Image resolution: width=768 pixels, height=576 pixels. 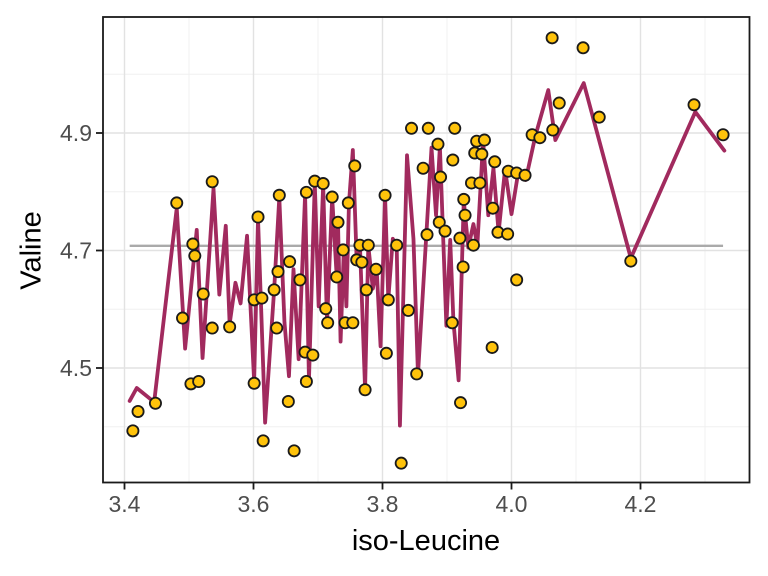 I want to click on x-axis-title: iso-Leucine, so click(x=426, y=541).